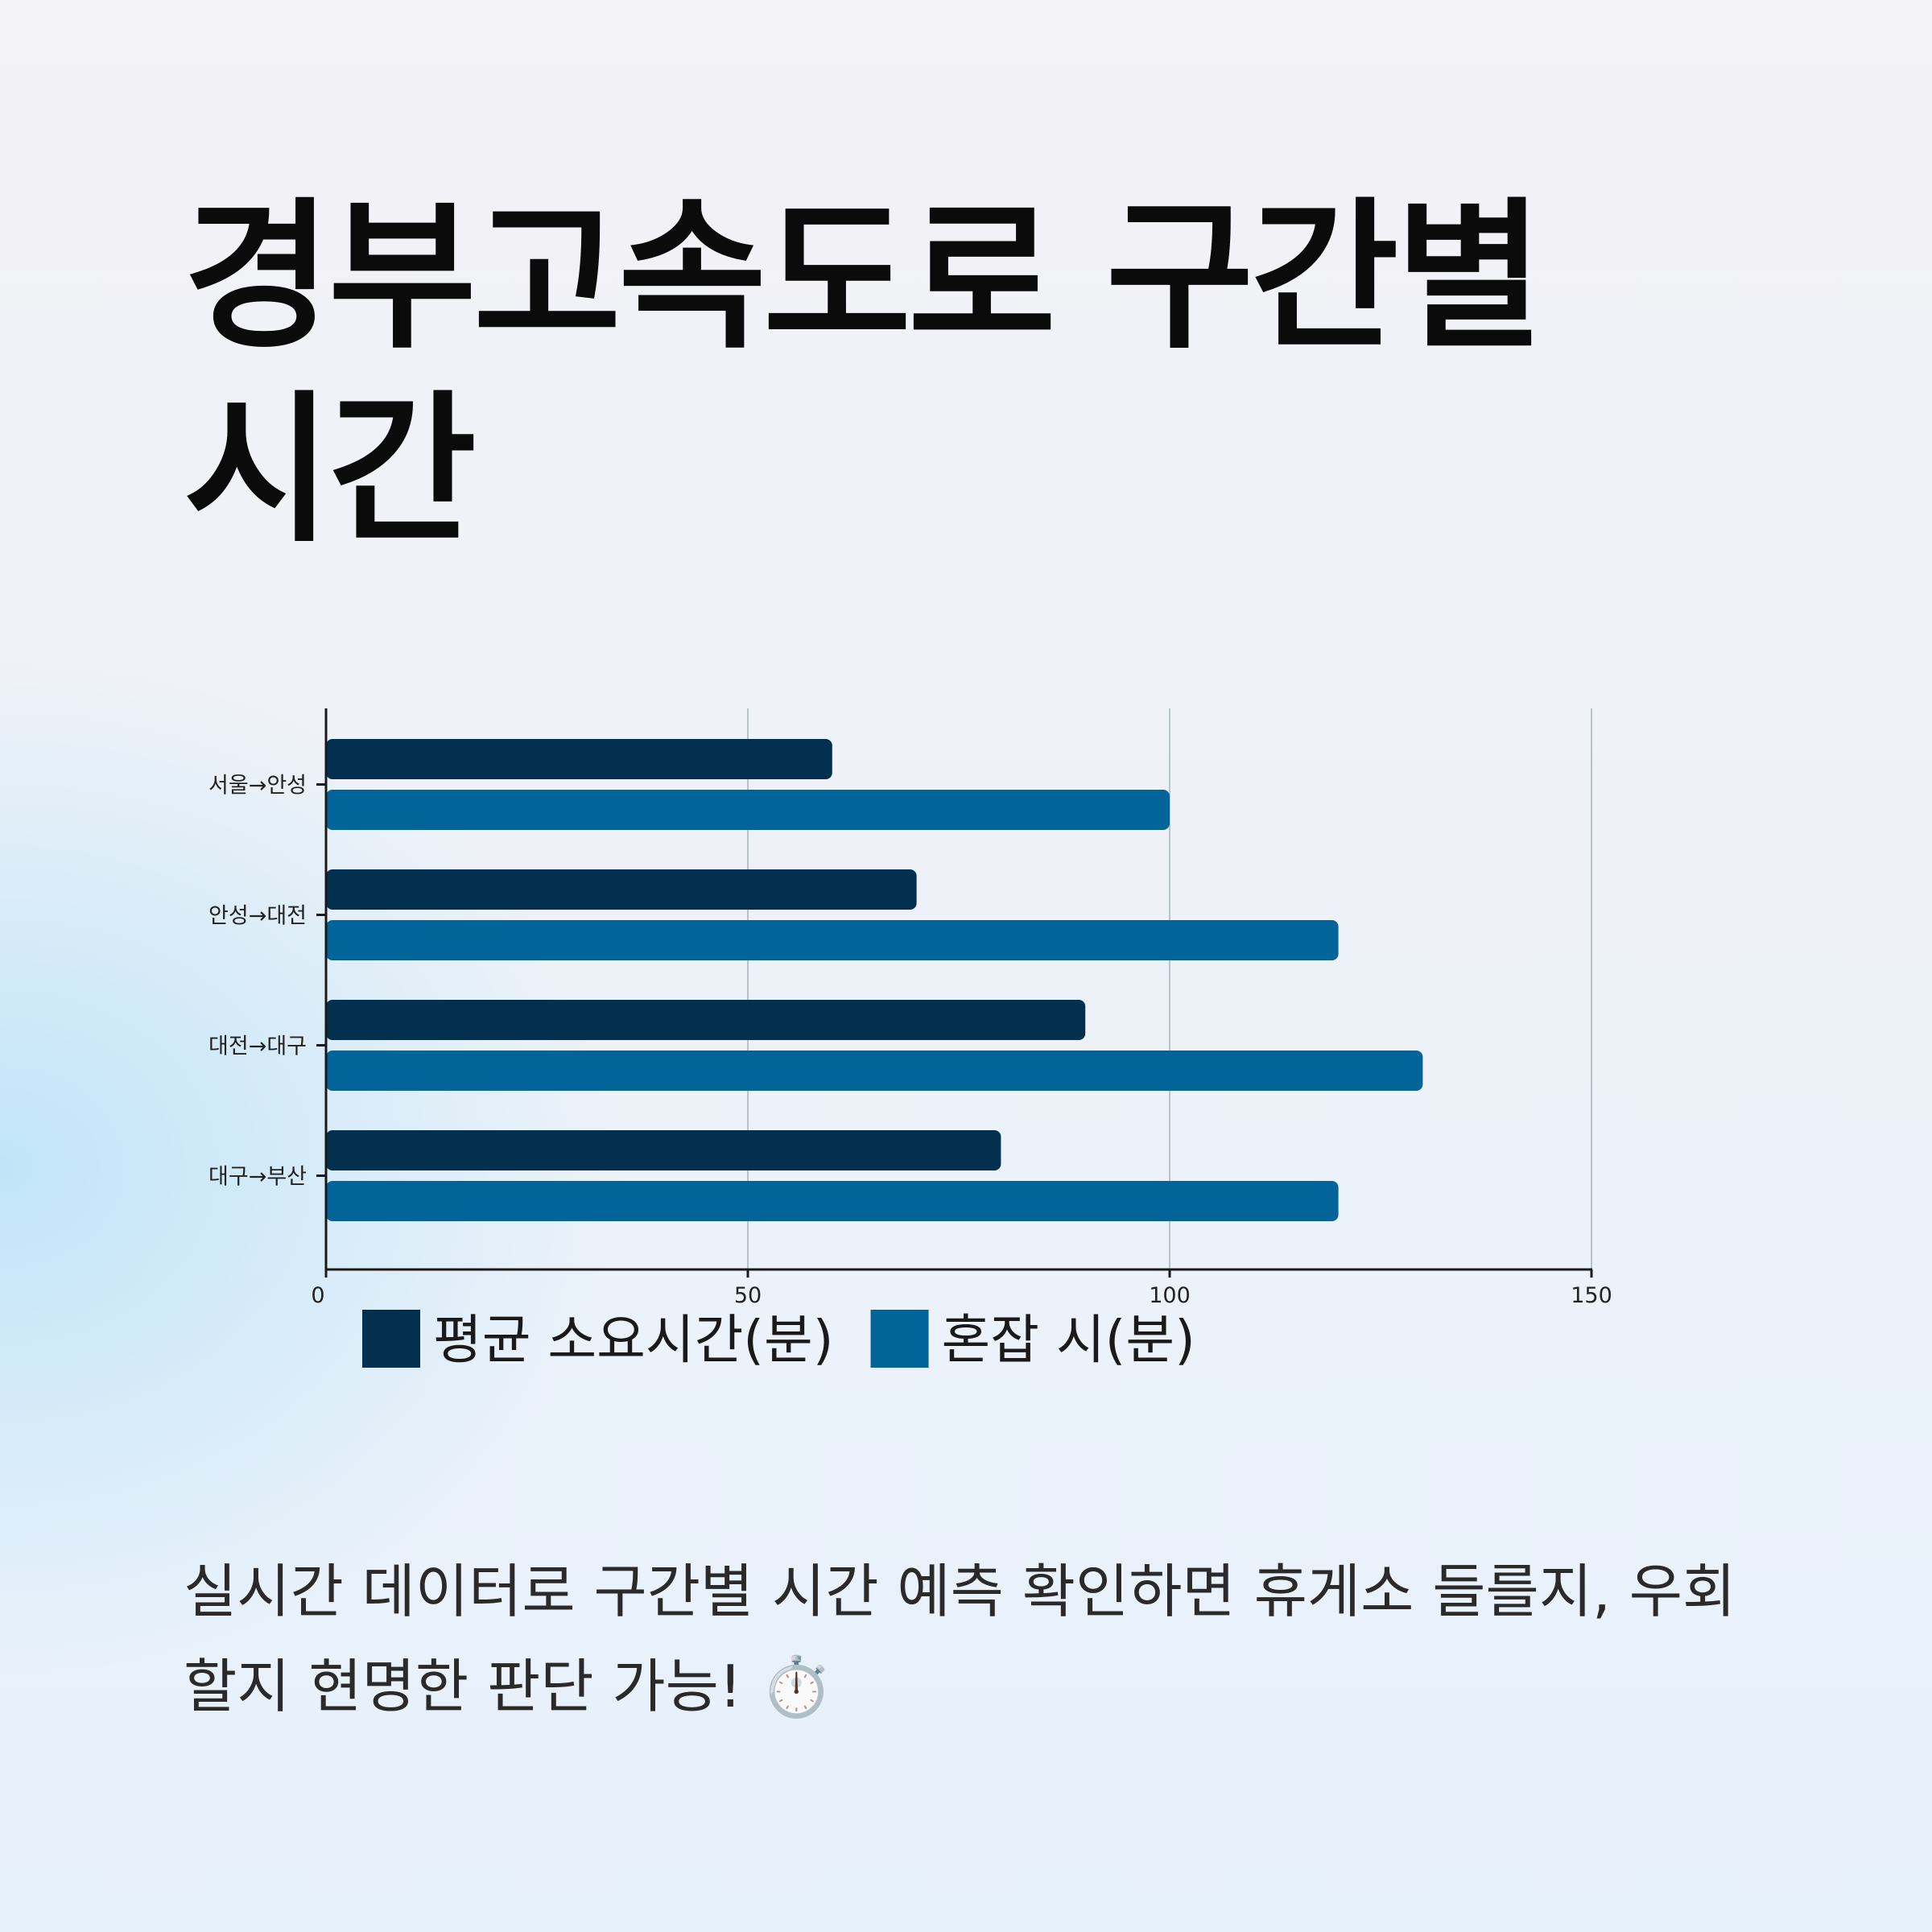 The width and height of the screenshot is (1932, 1932). Describe the element at coordinates (864, 374) in the screenshot. I see `page-title: 경부고속도로 구간별 시간` at that location.